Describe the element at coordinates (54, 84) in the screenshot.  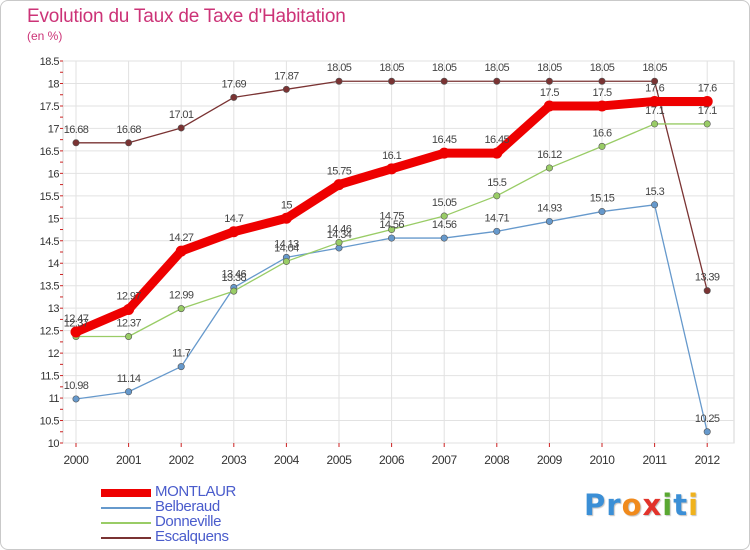
I see `y-tick-label: 18` at that location.